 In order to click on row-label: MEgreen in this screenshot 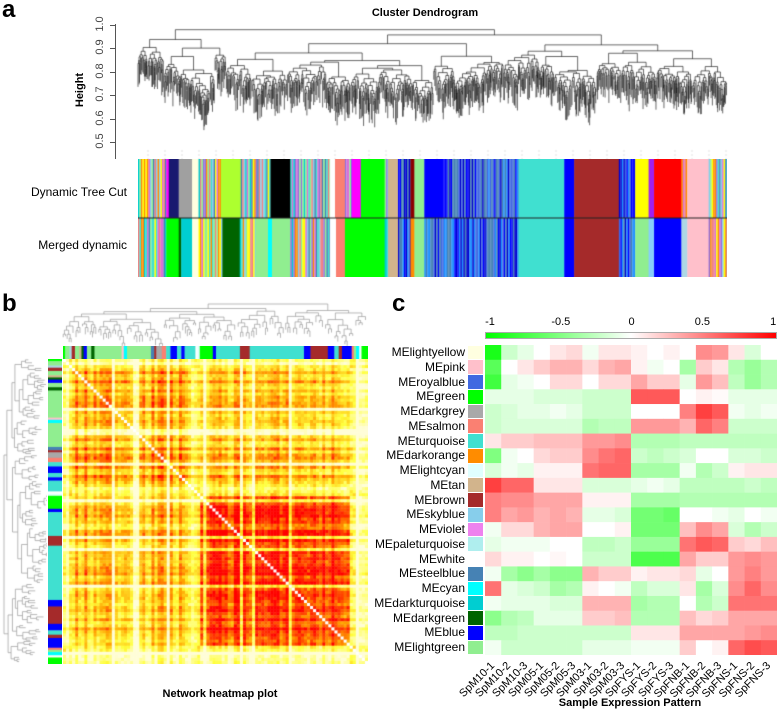, I will do `click(440, 396)`.